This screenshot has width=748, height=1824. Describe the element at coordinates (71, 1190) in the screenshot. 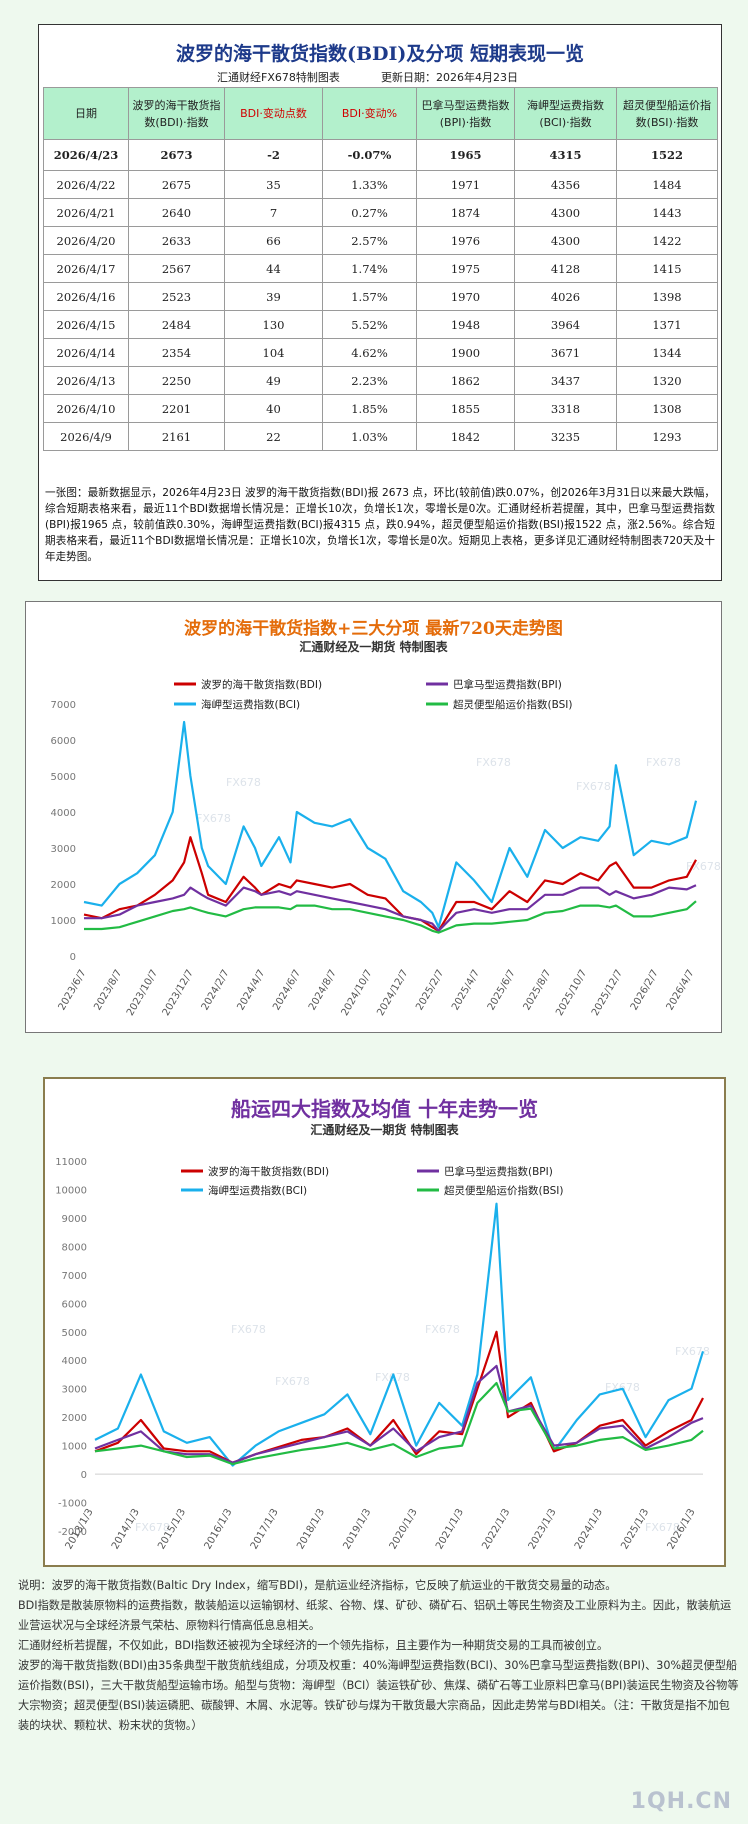

I see `y-tick-label: 10000` at that location.